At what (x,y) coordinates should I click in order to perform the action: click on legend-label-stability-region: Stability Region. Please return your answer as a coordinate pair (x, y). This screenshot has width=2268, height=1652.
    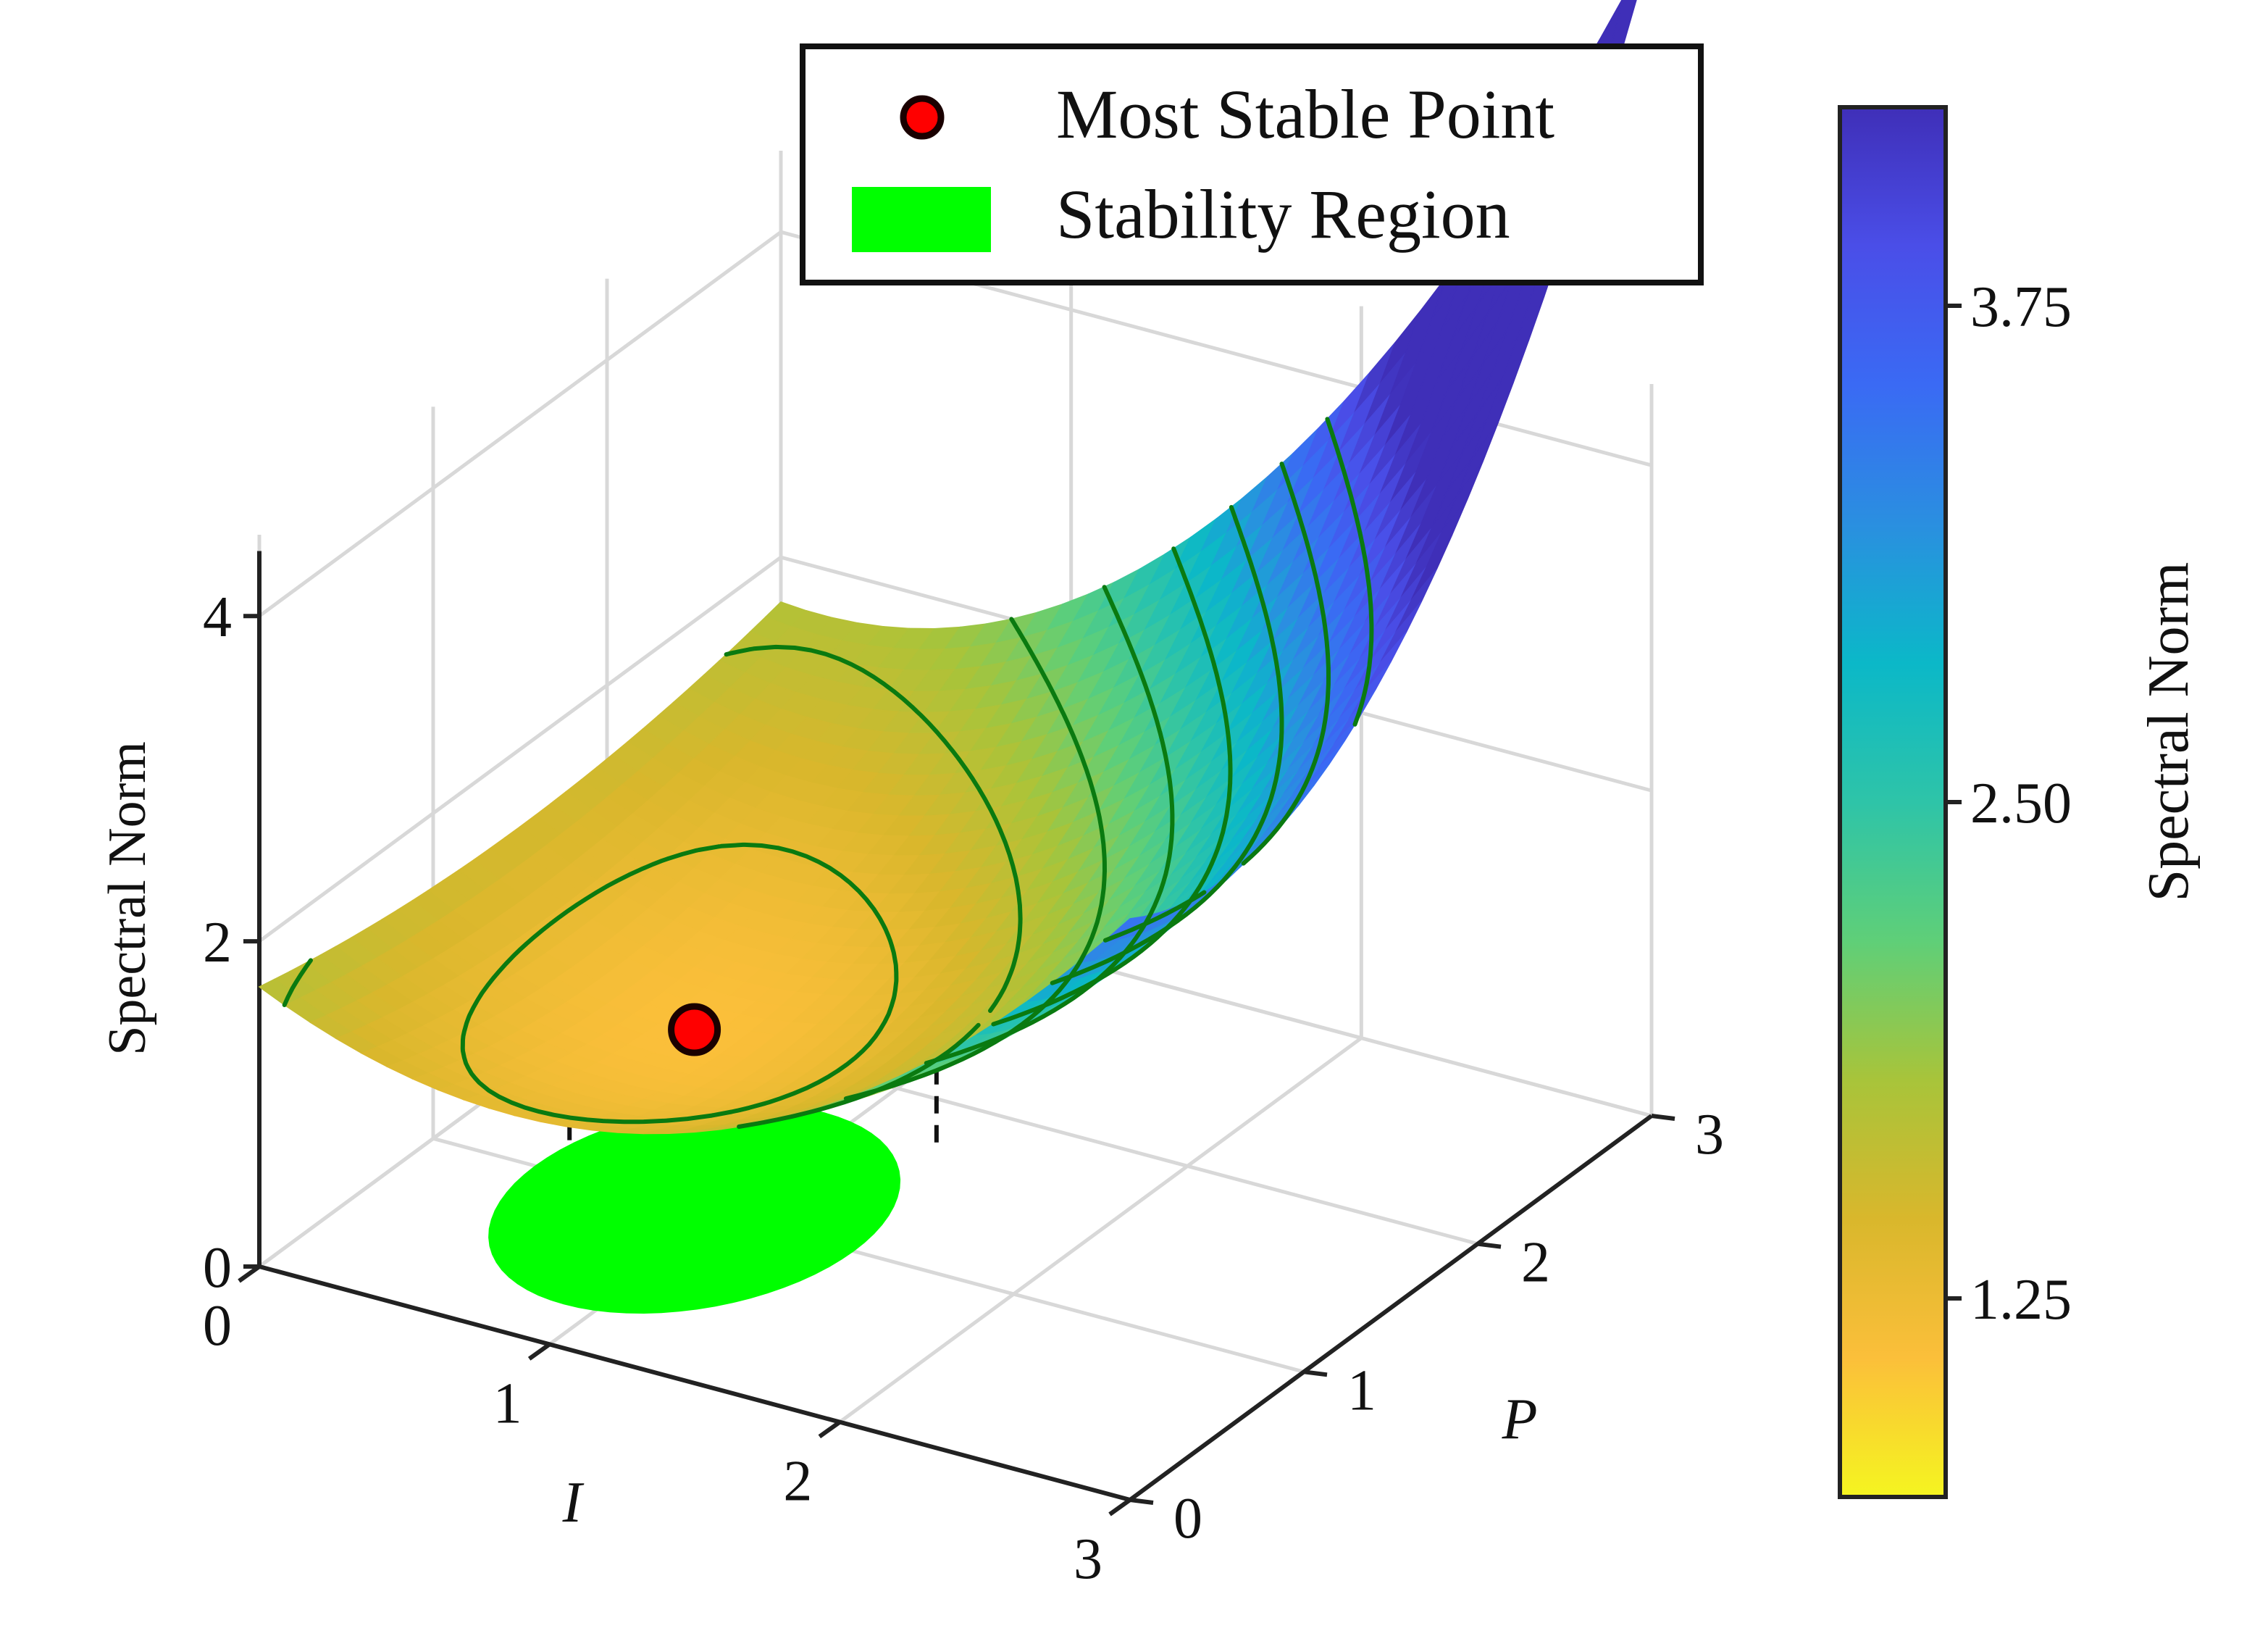
    Looking at the image, I should click on (1283, 214).